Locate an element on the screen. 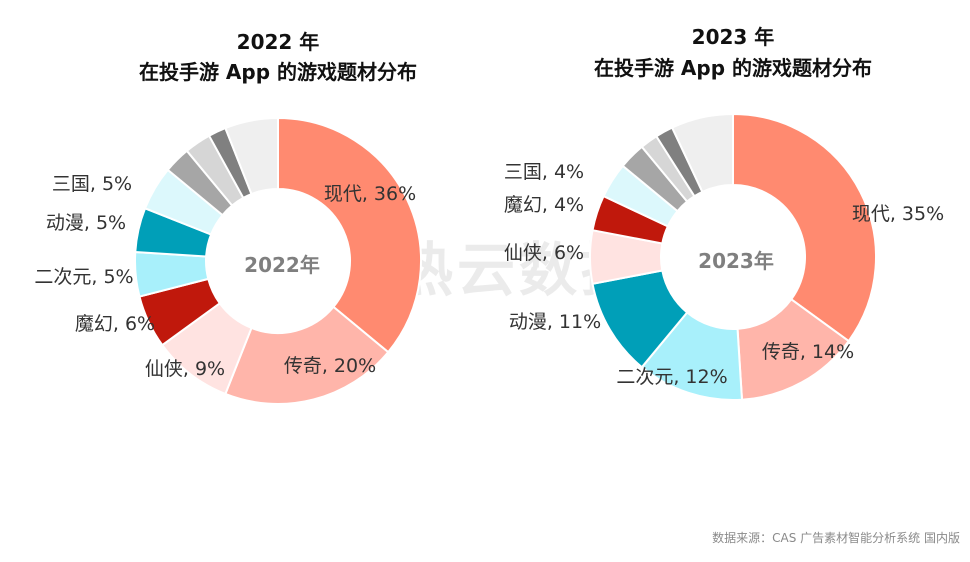 The height and width of the screenshot is (562, 970). source-note: 数据来源：CAS 广告素材智能分析系统 国内版 is located at coordinates (836, 537).